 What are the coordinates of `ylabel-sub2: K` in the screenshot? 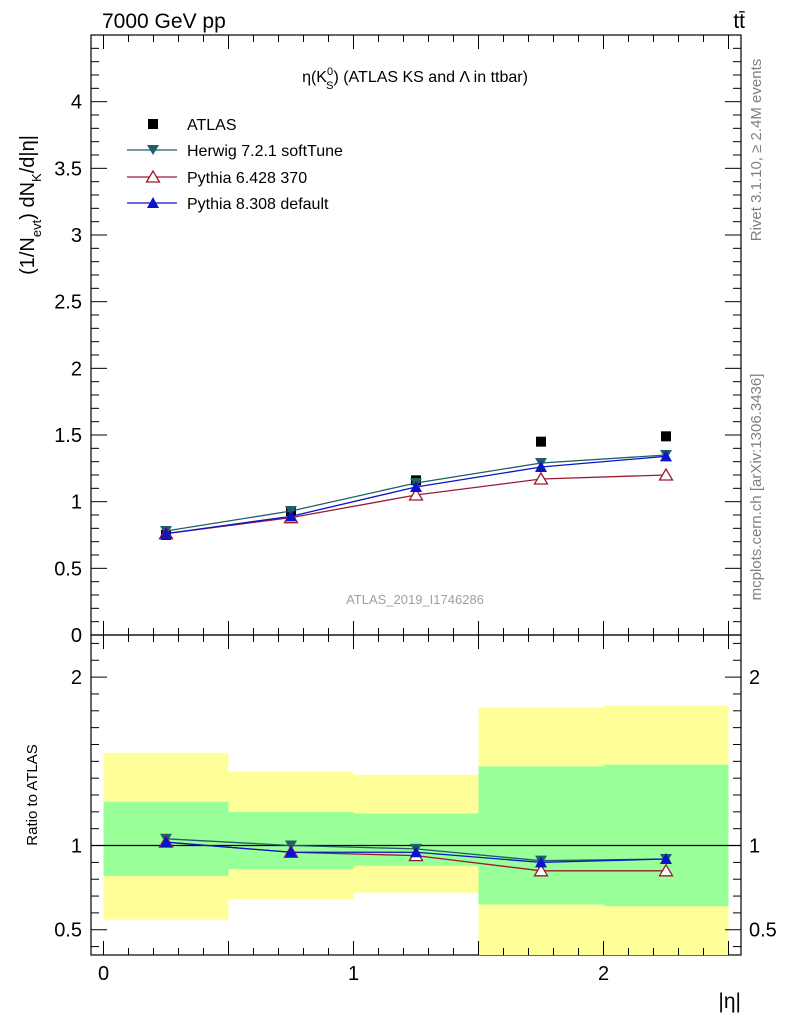 It's located at (36, 177).